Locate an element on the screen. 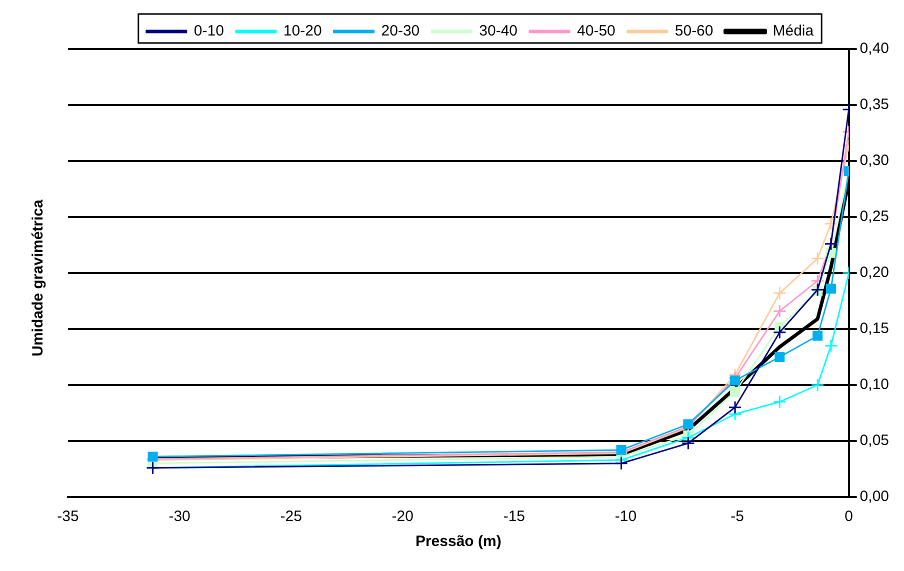 This screenshot has width=904, height=571. x-tick-label: -30 is located at coordinates (179, 517).